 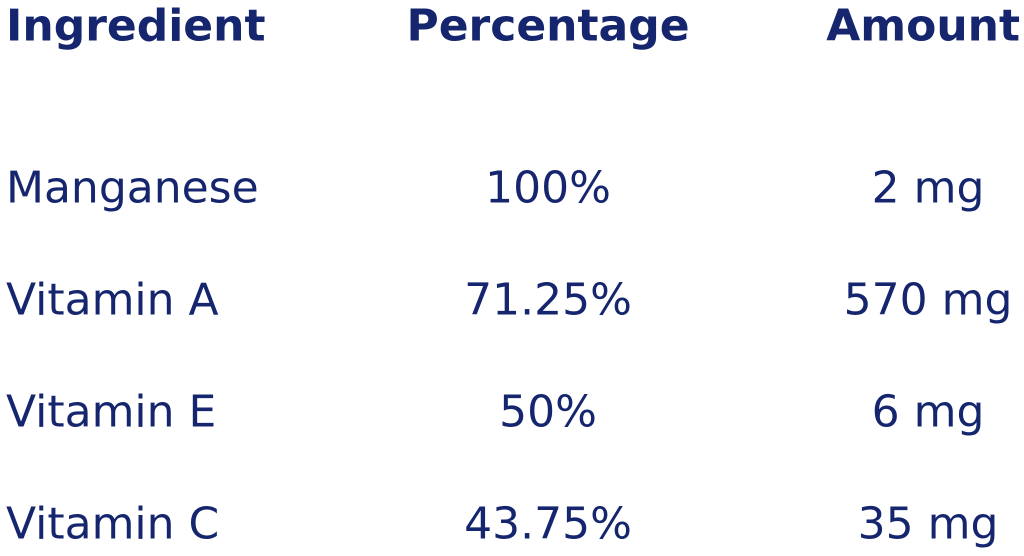 What do you see at coordinates (548, 412) in the screenshot?
I see `table-cell: 50%` at bounding box center [548, 412].